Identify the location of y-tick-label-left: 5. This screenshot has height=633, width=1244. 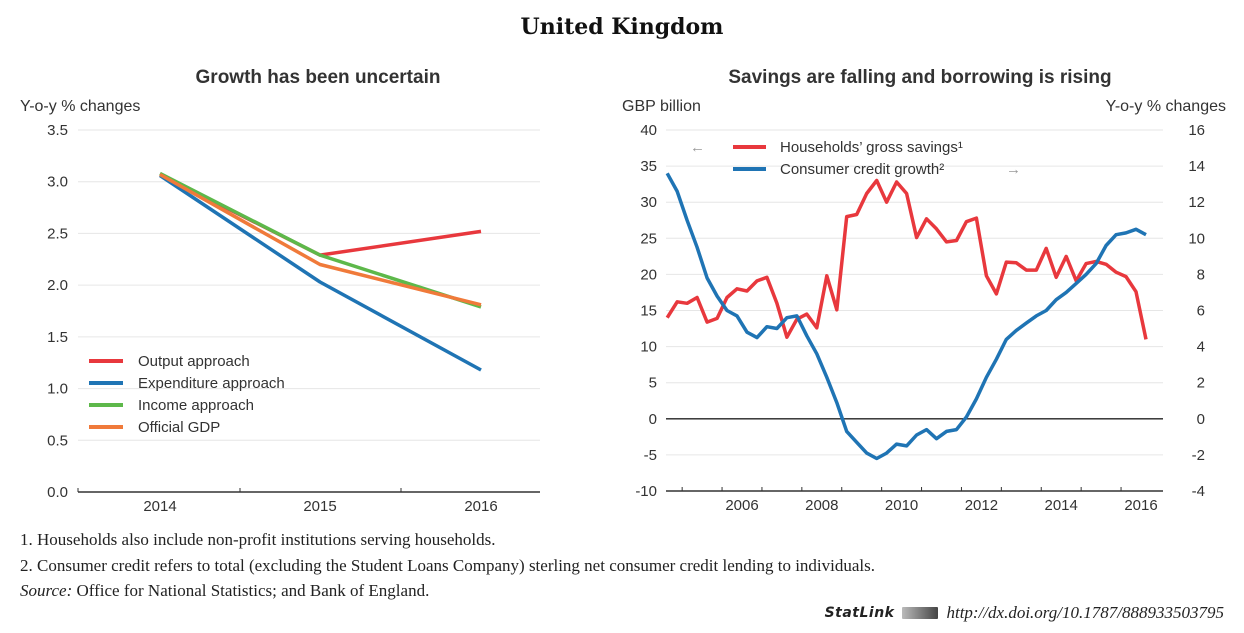
(653, 383).